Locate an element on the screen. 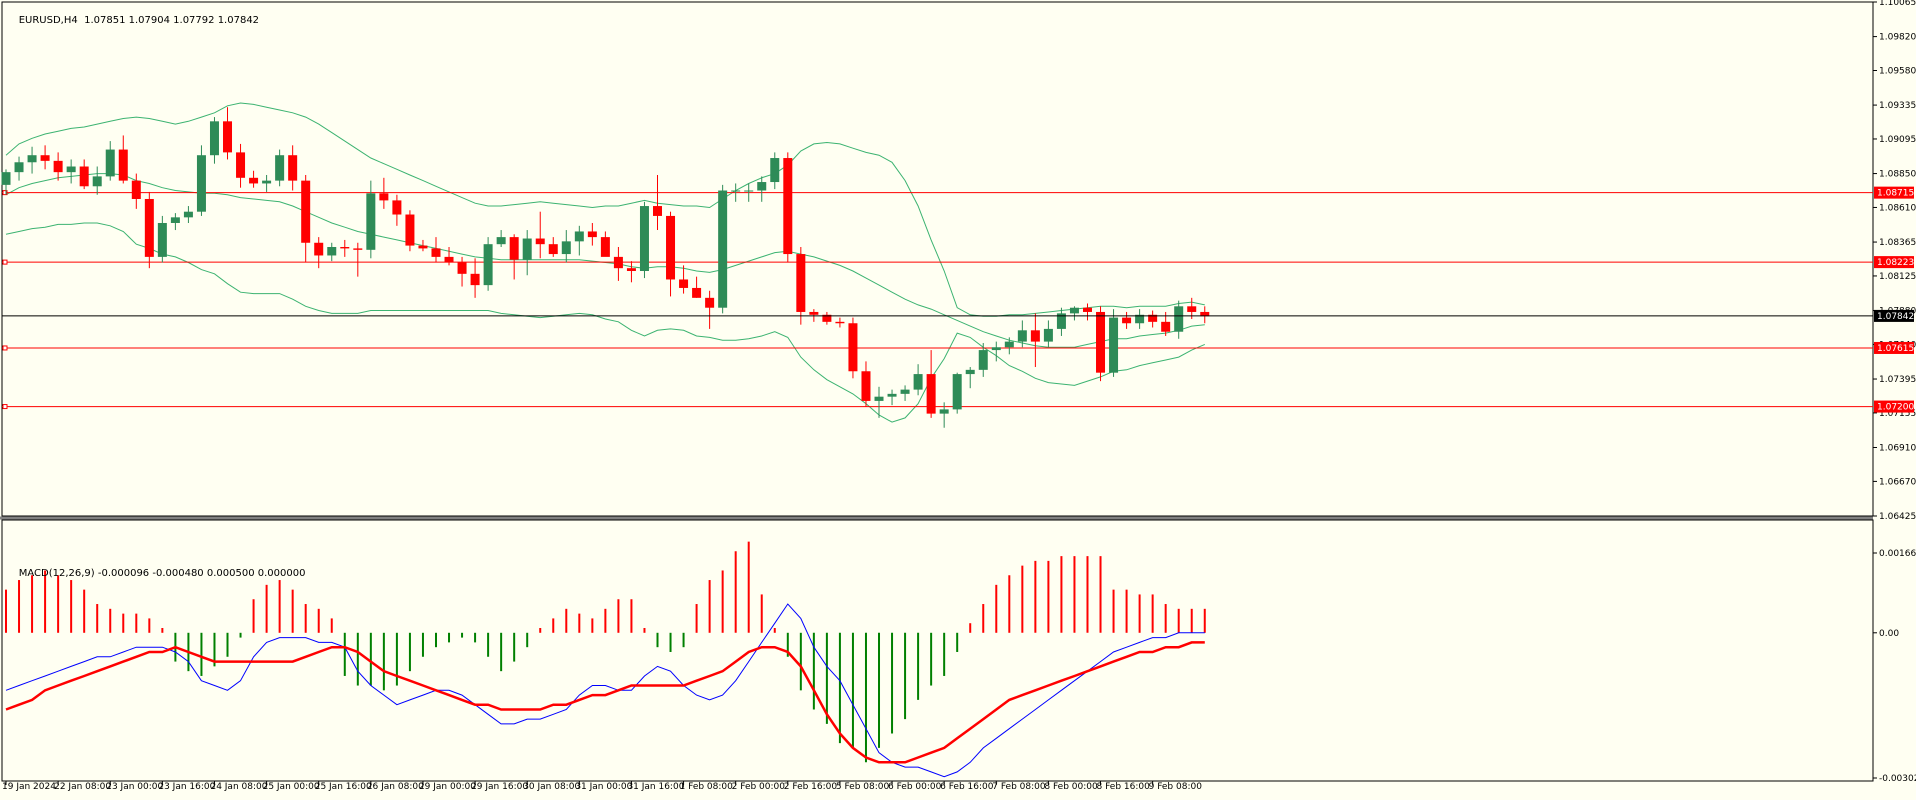  macd-axis-label: -0.003028 is located at coordinates (1897, 779).